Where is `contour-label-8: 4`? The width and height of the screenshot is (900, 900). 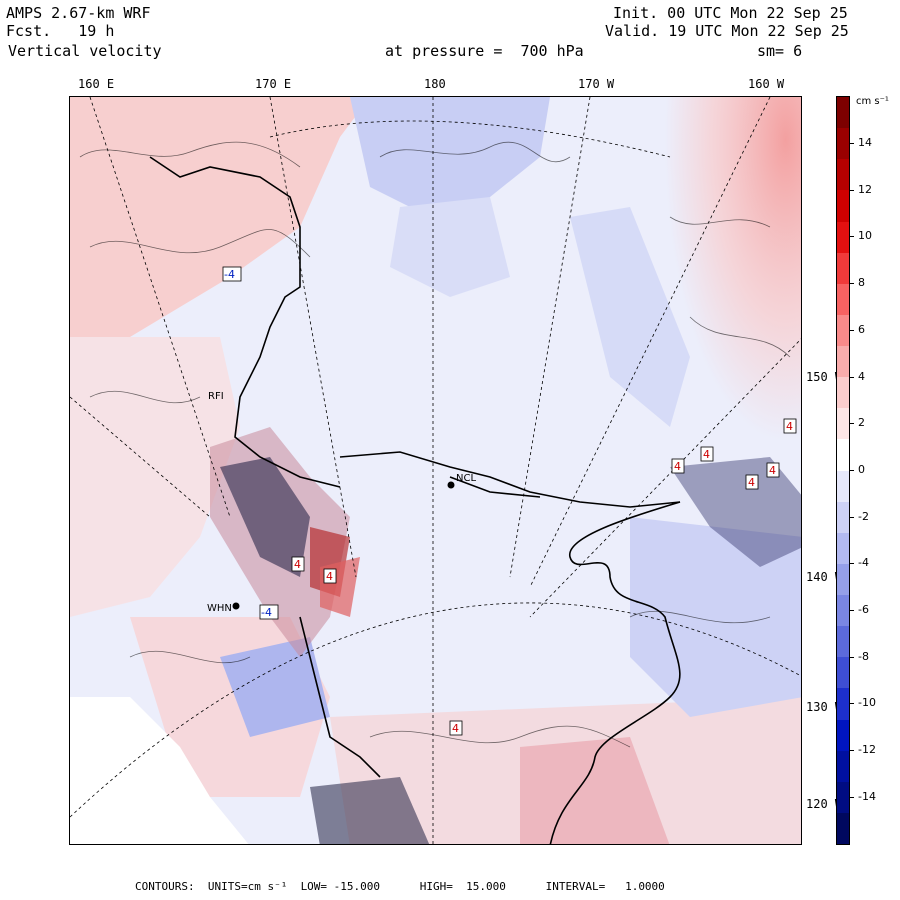 contour-label-8: 4 is located at coordinates (456, 728).